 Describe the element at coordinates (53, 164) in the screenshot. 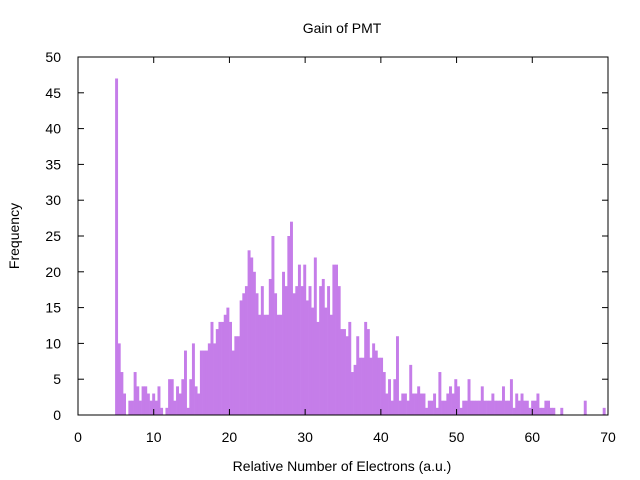

I see `y-tick-label: 35` at that location.